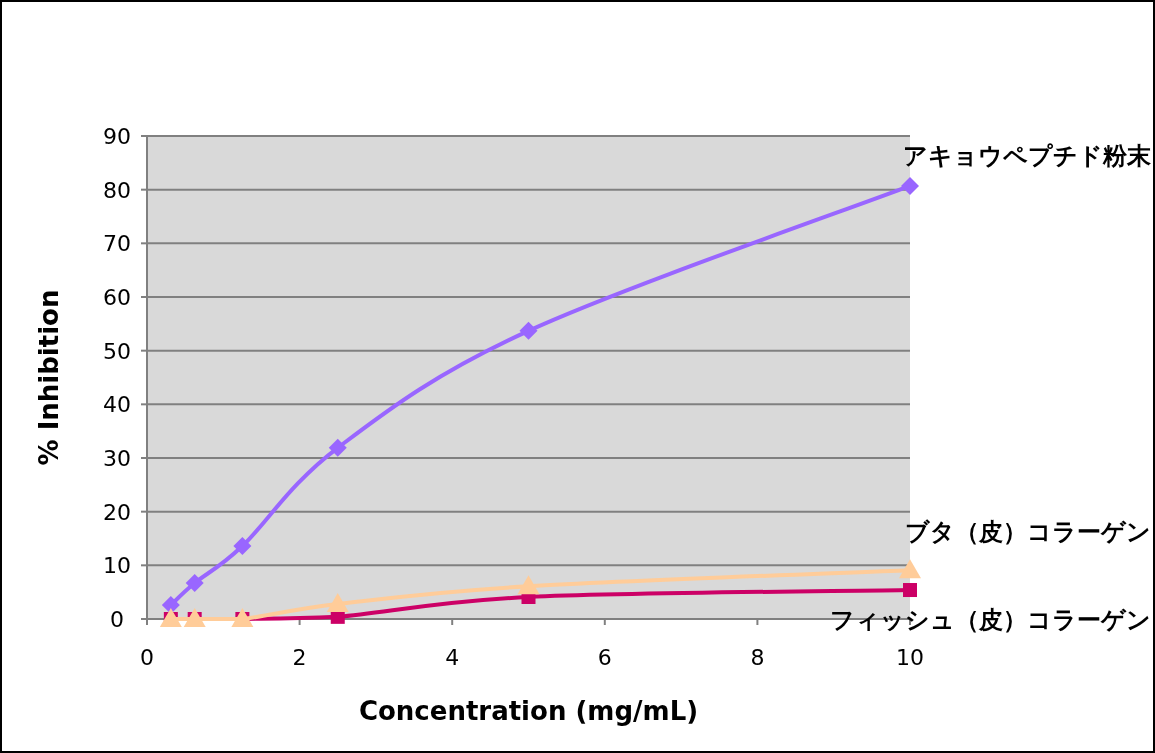  Describe the element at coordinates (757, 657) in the screenshot. I see `x-tick-label: 8` at that location.